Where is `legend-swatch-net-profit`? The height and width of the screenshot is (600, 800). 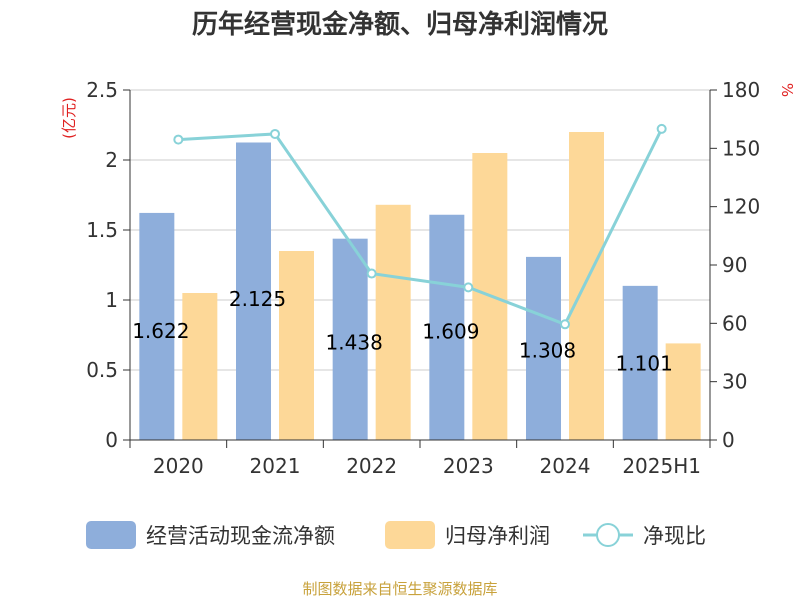
legend-swatch-net-profit is located at coordinates (410, 535).